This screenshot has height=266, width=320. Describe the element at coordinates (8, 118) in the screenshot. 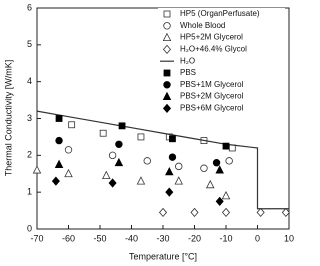

I see `y-axis-label: Thermal Conductivity [W/mK]` at that location.